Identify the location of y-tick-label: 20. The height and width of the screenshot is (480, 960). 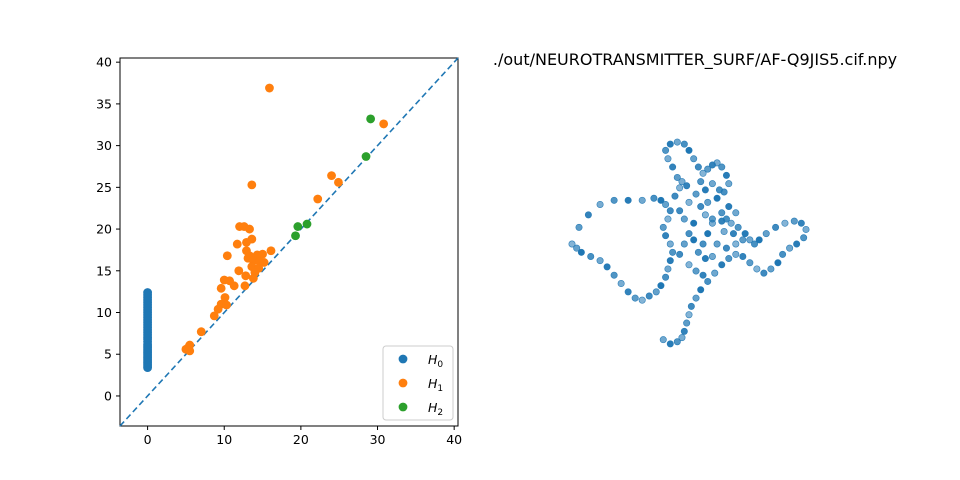
(104, 229).